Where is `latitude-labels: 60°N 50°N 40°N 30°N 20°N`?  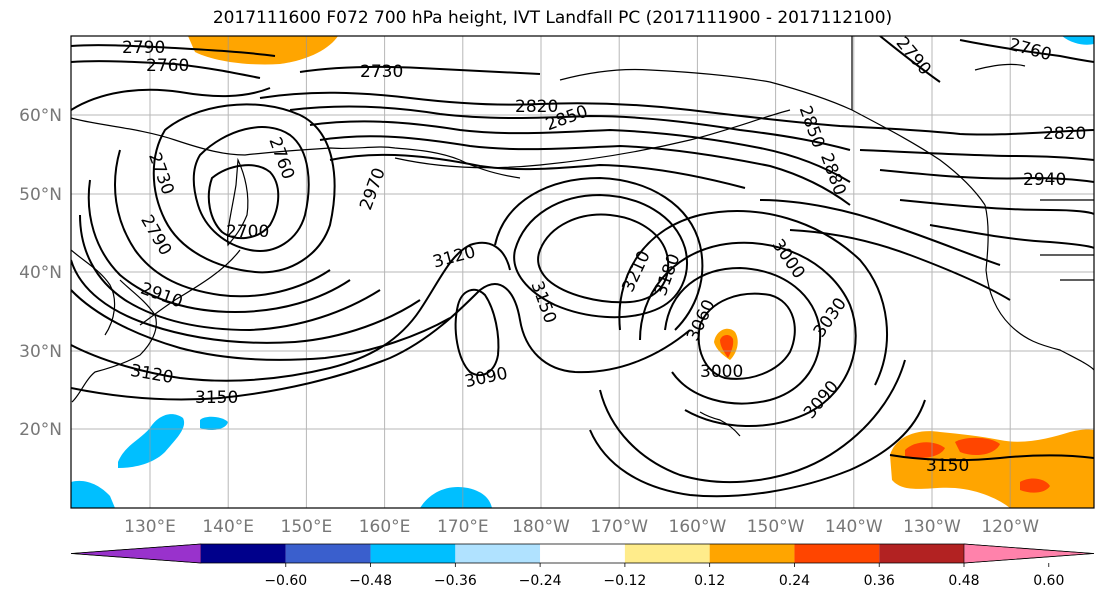
latitude-labels: 60°N 50°N 40°N 30°N 20°N is located at coordinates (40, 273).